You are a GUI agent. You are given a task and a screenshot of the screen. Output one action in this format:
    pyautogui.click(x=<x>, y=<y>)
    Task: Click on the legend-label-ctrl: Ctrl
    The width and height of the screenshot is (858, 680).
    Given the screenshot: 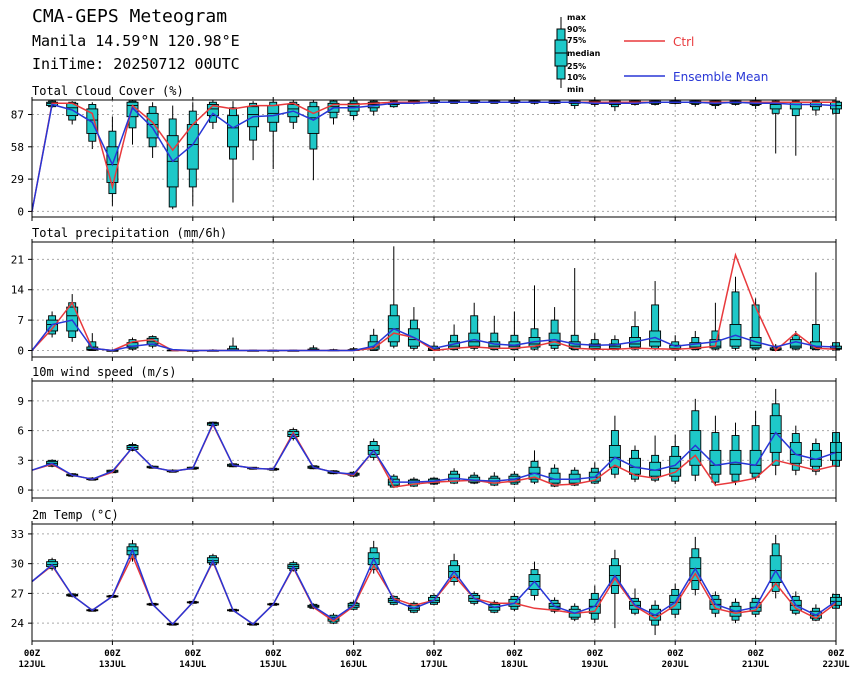 What is the action you would take?
    pyautogui.click(x=683, y=42)
    